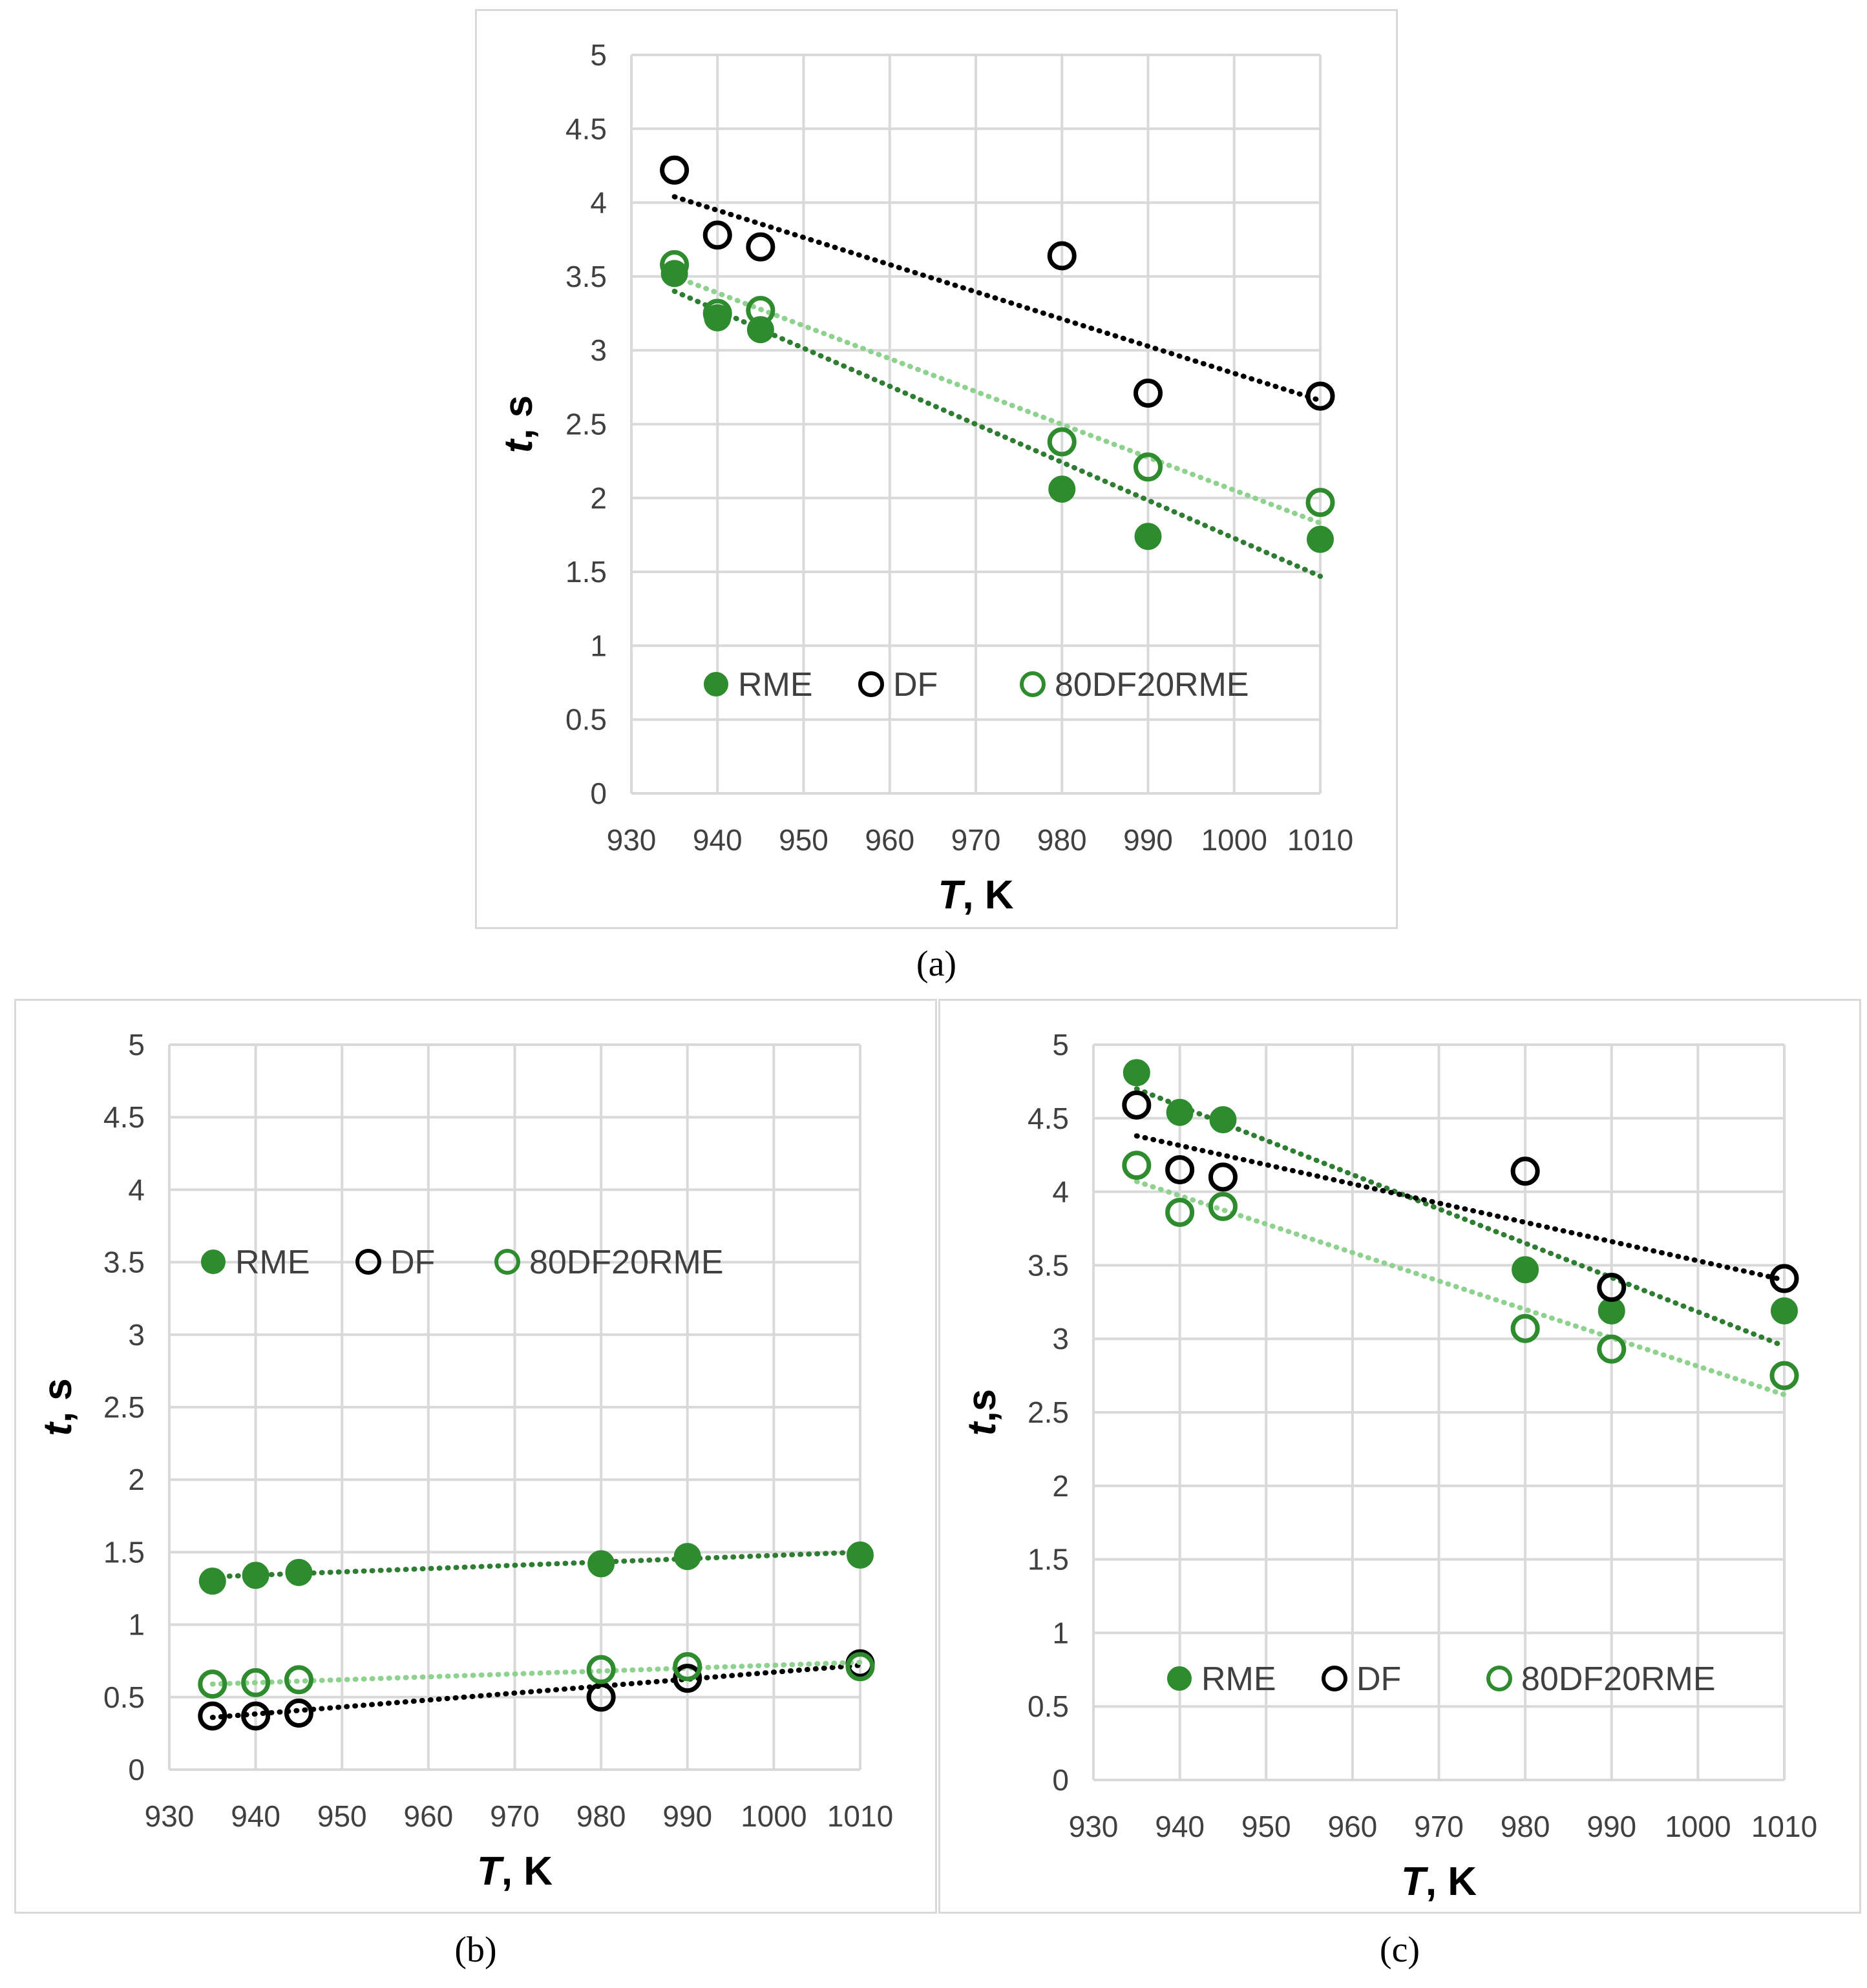 This screenshot has height=1988, width=1867. I want to click on caption-a: (a), so click(936, 964).